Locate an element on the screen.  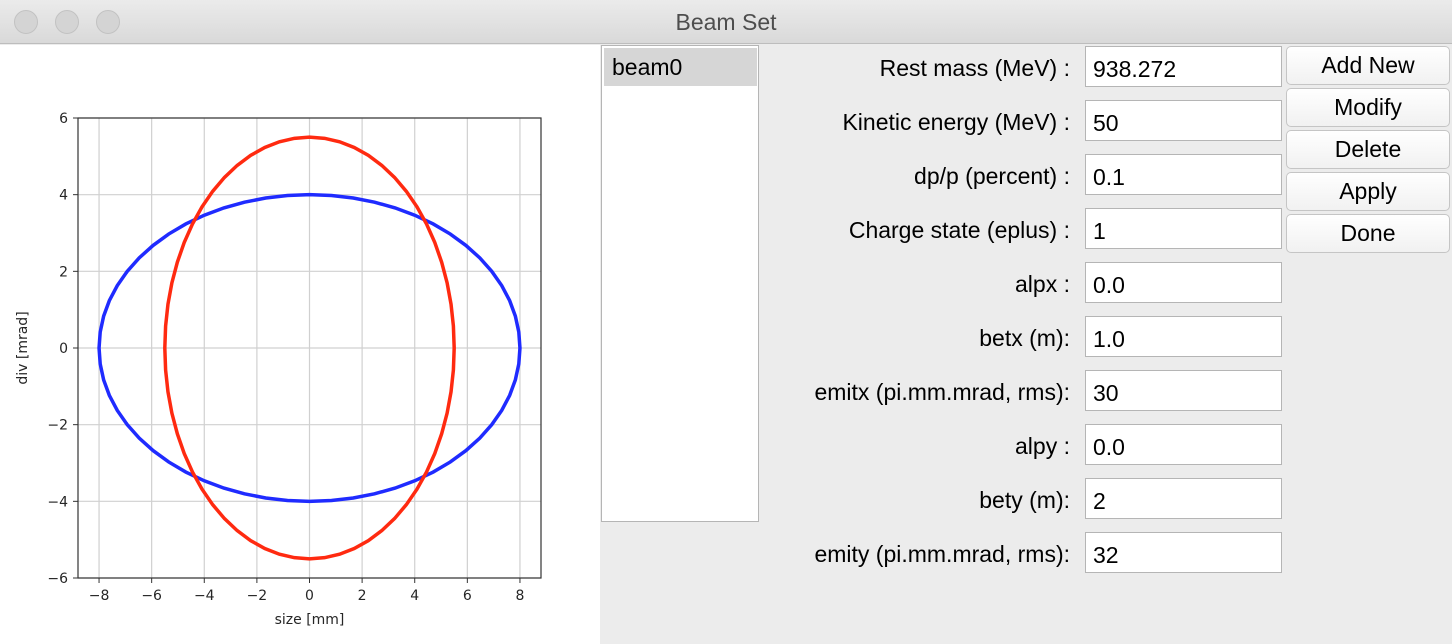
rest-mass-input is located at coordinates (1183, 66).